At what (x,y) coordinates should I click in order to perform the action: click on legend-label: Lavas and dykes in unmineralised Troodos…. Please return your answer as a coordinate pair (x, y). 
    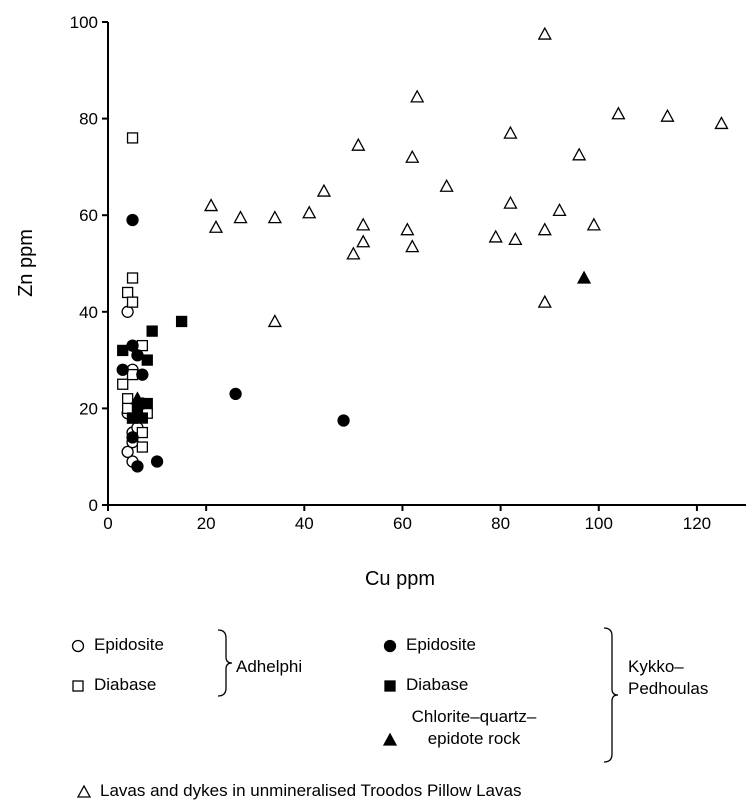
    Looking at the image, I should click on (311, 790).